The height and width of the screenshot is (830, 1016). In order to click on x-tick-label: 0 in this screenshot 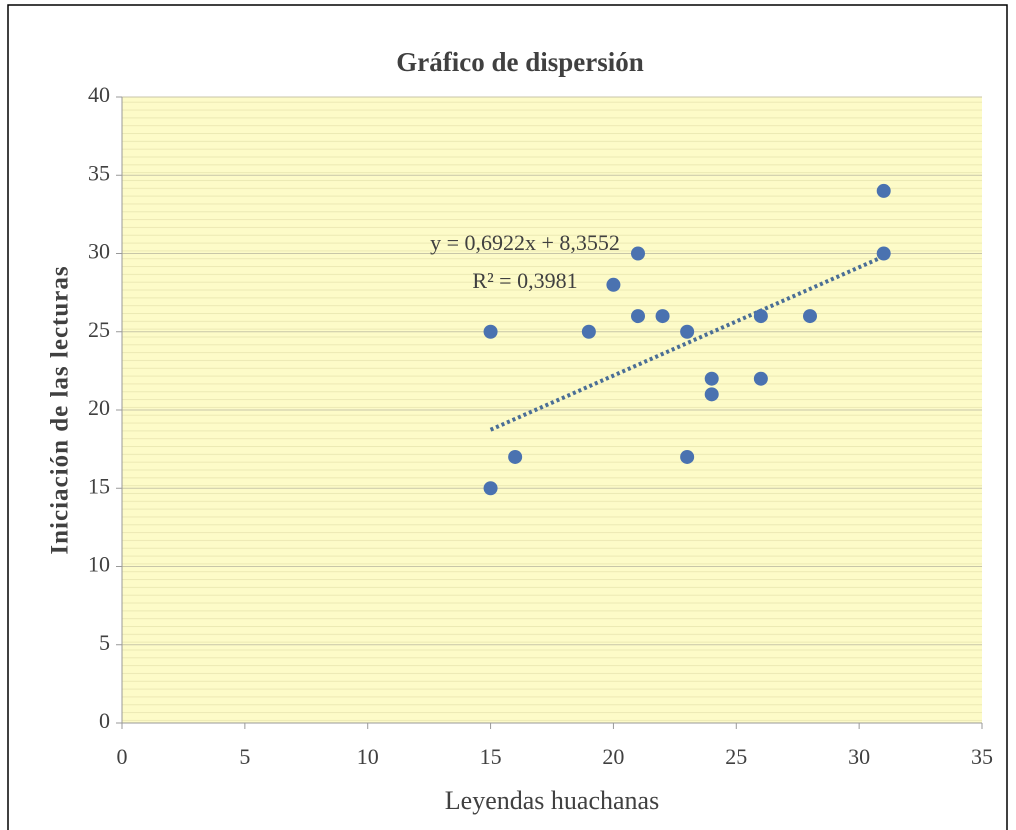, I will do `click(122, 756)`.